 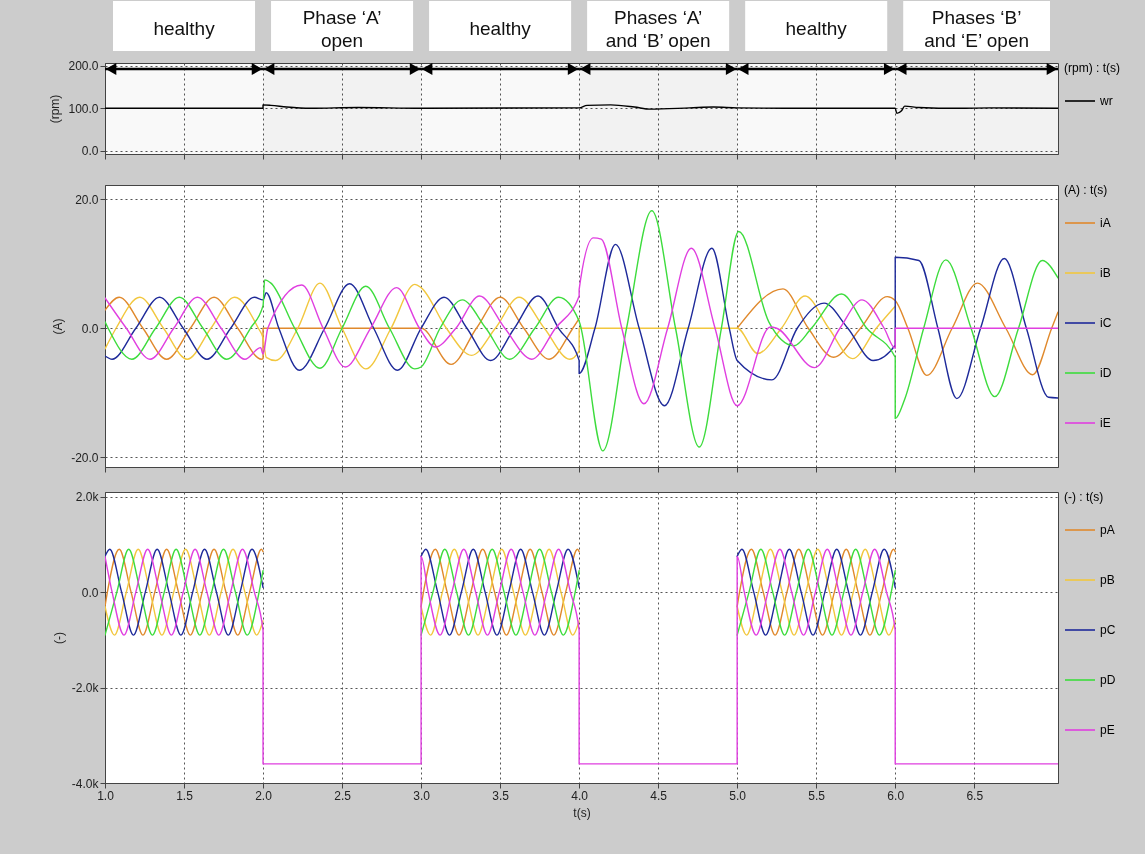 I want to click on x-tick-label: 1.5, so click(x=185, y=795).